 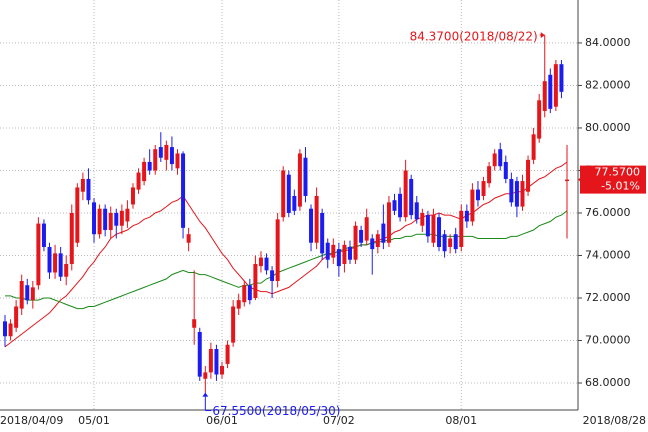 What do you see at coordinates (542, 35) in the screenshot?
I see `annotation-arrow` at bounding box center [542, 35].